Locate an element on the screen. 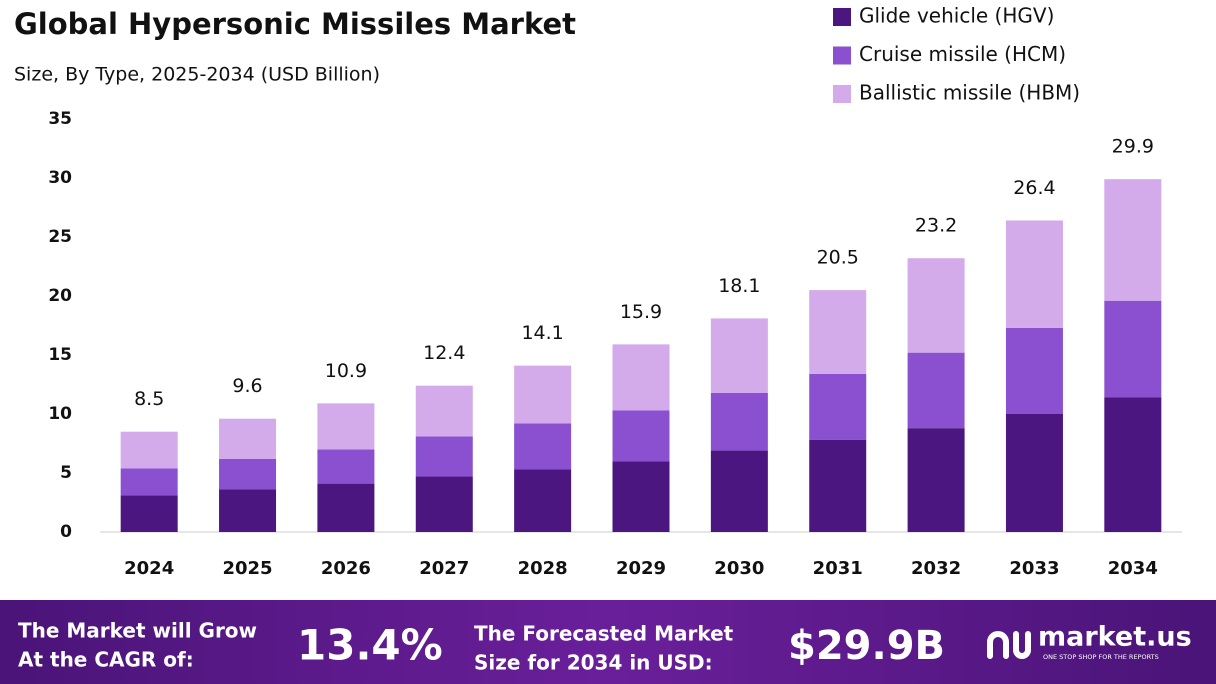 The width and height of the screenshot is (1216, 684). legend-label: Cruise missile (HCM) is located at coordinates (962, 54).